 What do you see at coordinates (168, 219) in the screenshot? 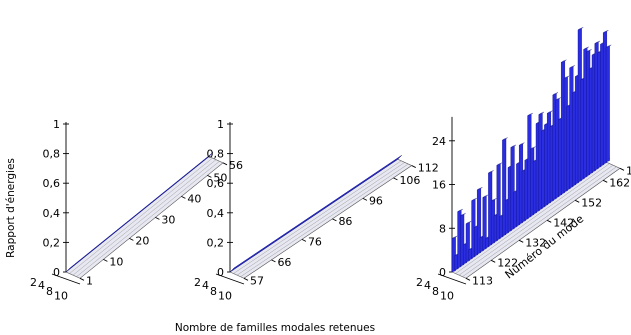
I see `y-tick-label: 30` at bounding box center [168, 219].